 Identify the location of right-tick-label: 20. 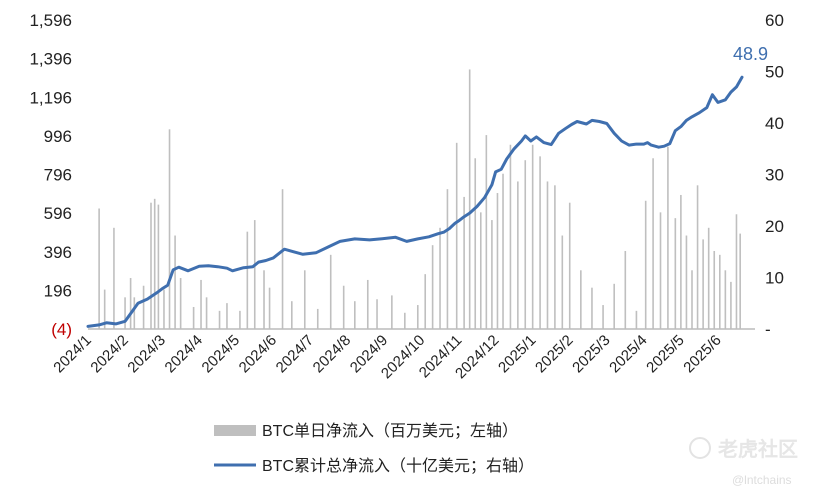
(774, 226).